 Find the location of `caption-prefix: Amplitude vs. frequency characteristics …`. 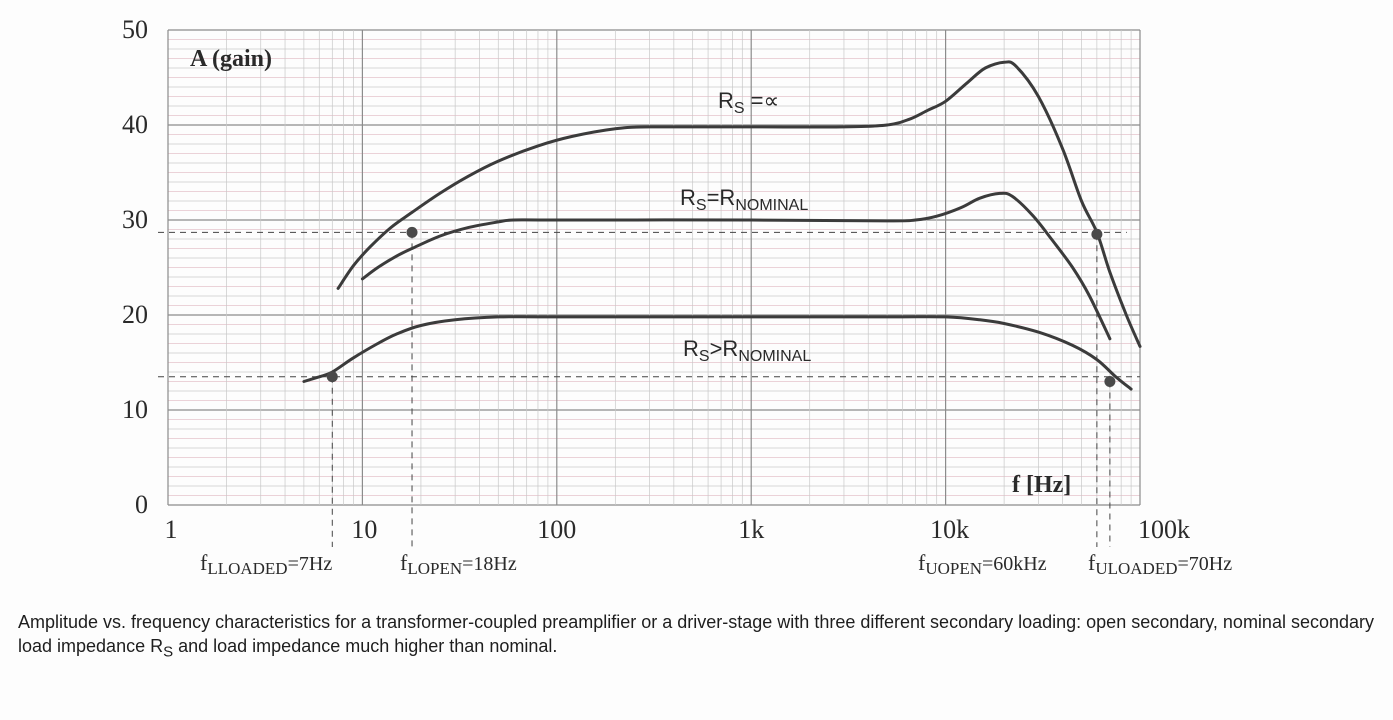

caption-prefix: Amplitude vs. frequency characteristics … is located at coordinates (696, 634).